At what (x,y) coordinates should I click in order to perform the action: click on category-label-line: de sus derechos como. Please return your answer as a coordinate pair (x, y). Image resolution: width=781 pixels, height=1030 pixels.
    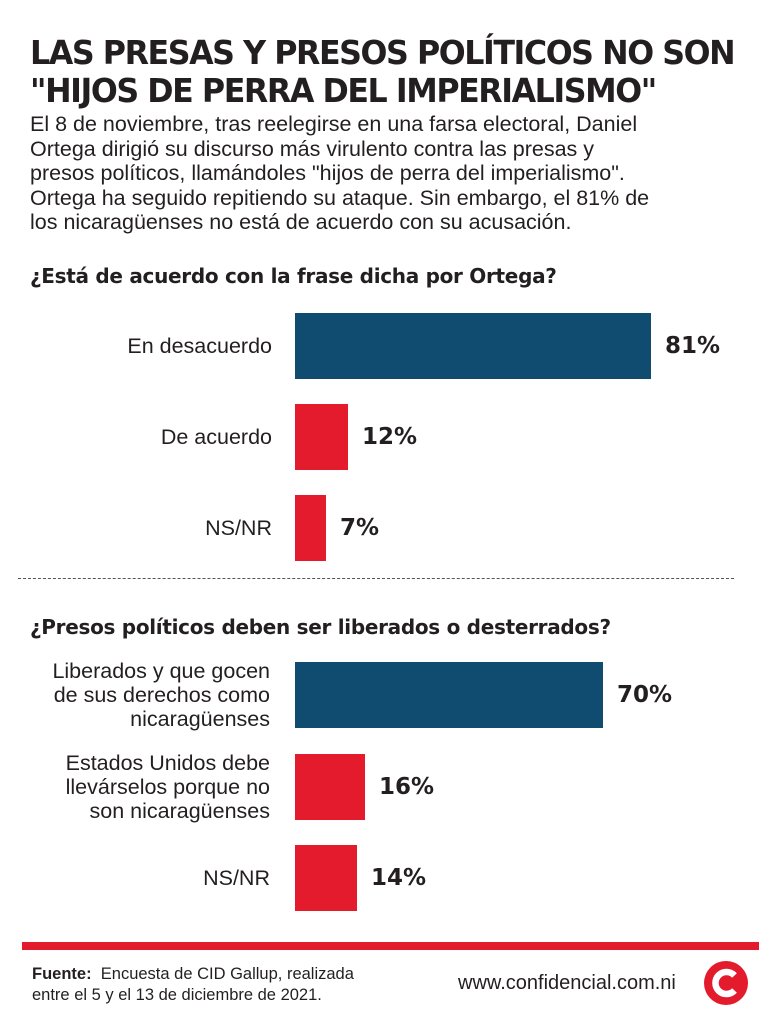
    Looking at the image, I should click on (161, 695).